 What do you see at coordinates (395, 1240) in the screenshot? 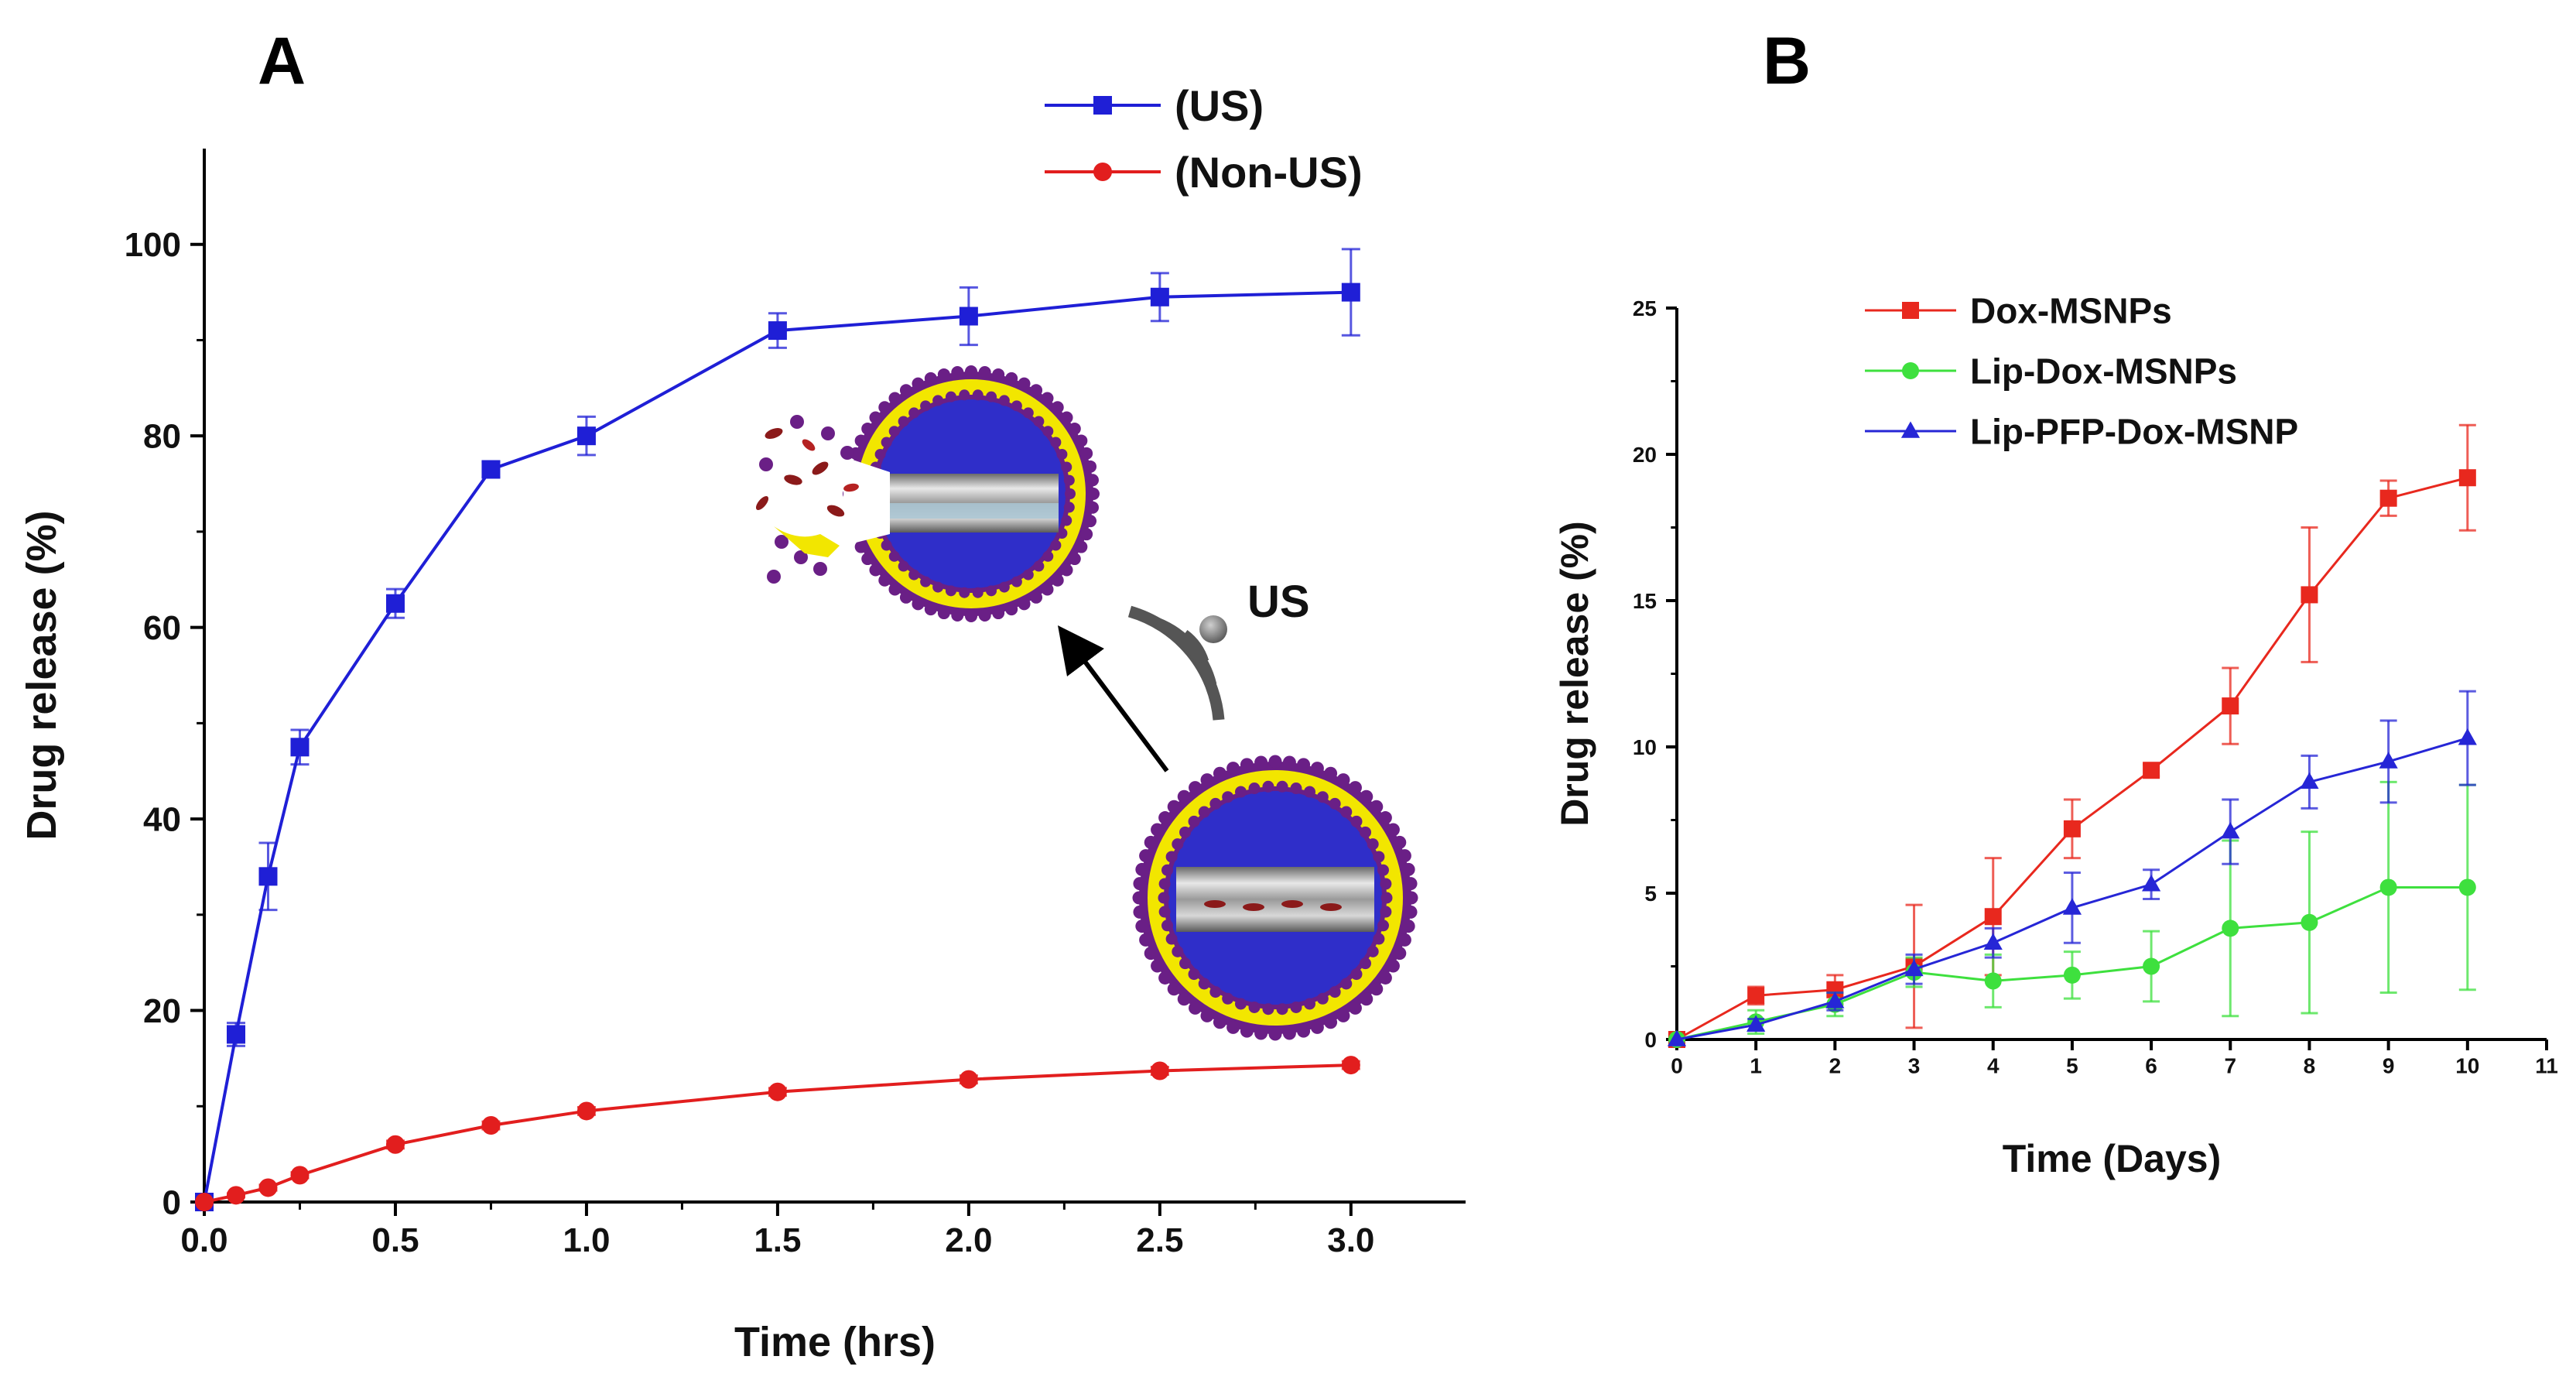
I see `chart-a-x-tick-label: 0.5` at bounding box center [395, 1240].